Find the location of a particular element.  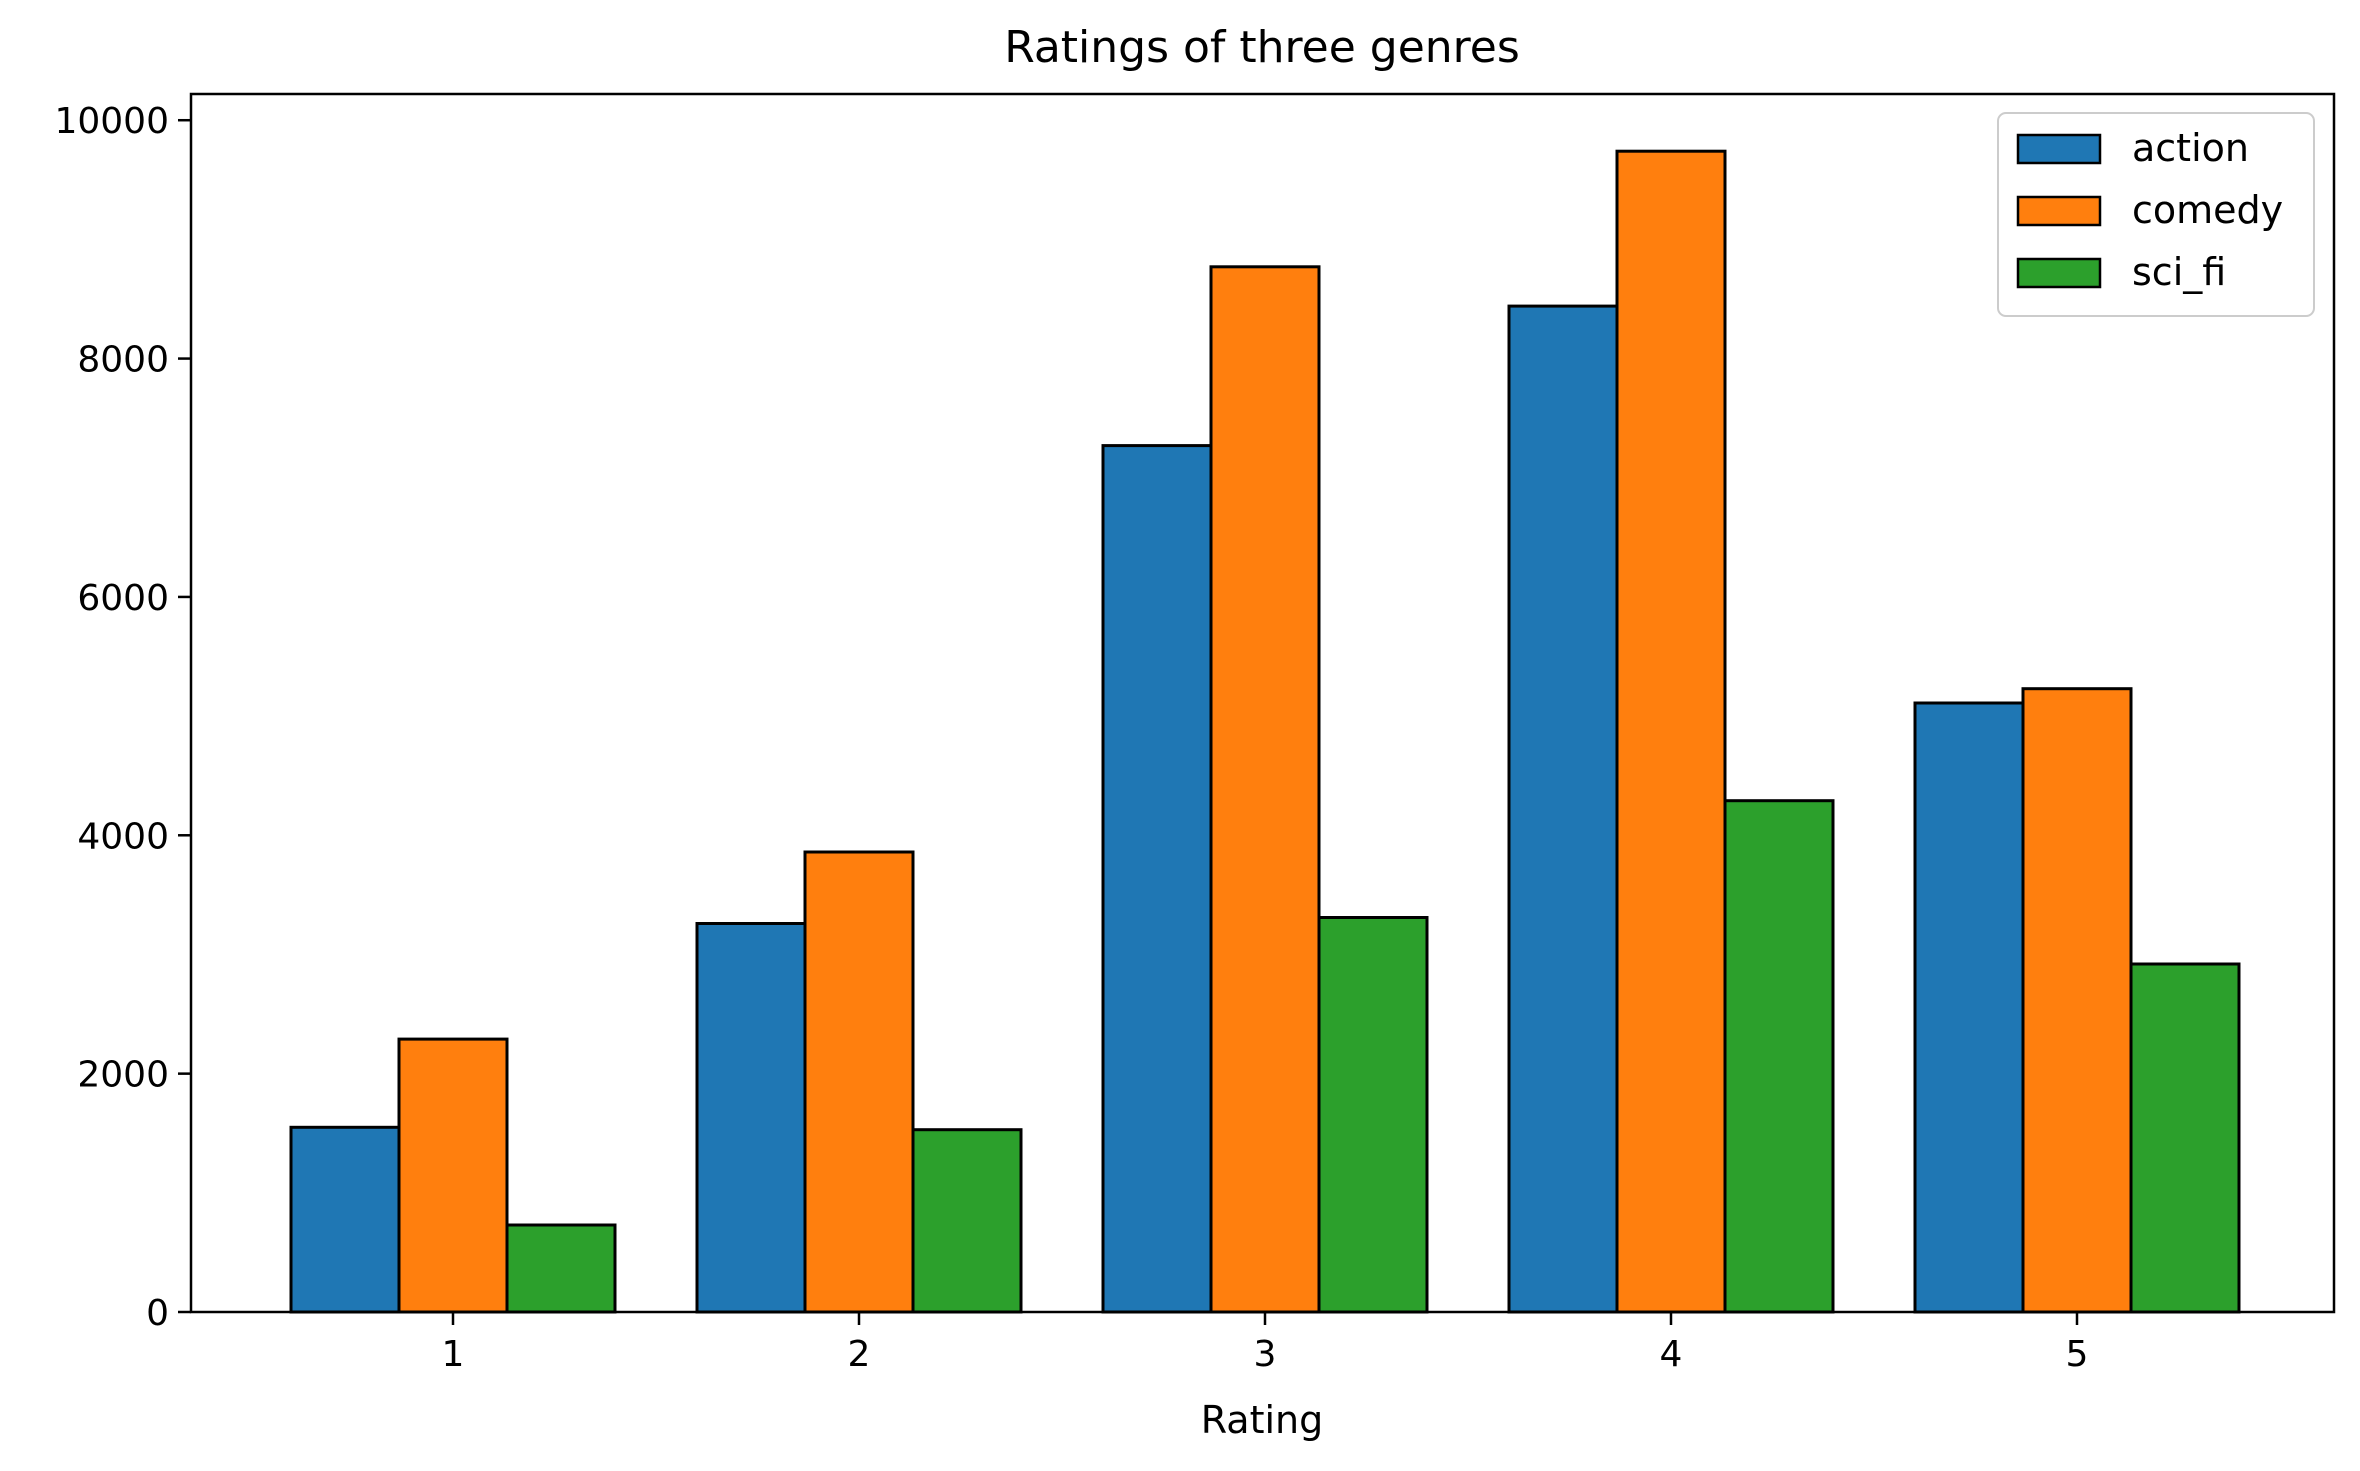

y-tick-label: 8000 is located at coordinates (123, 360).